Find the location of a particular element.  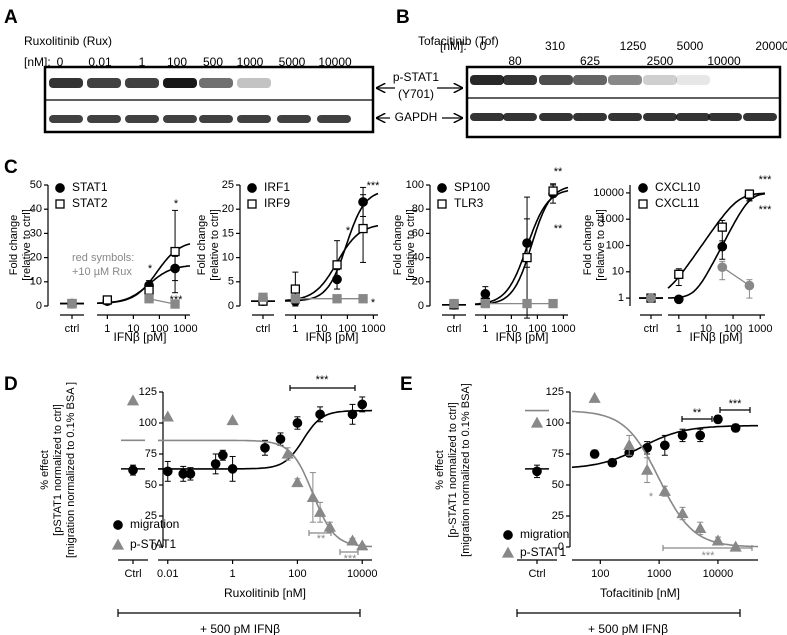

y-tick-label: 1000 is located at coordinates (612, 219).